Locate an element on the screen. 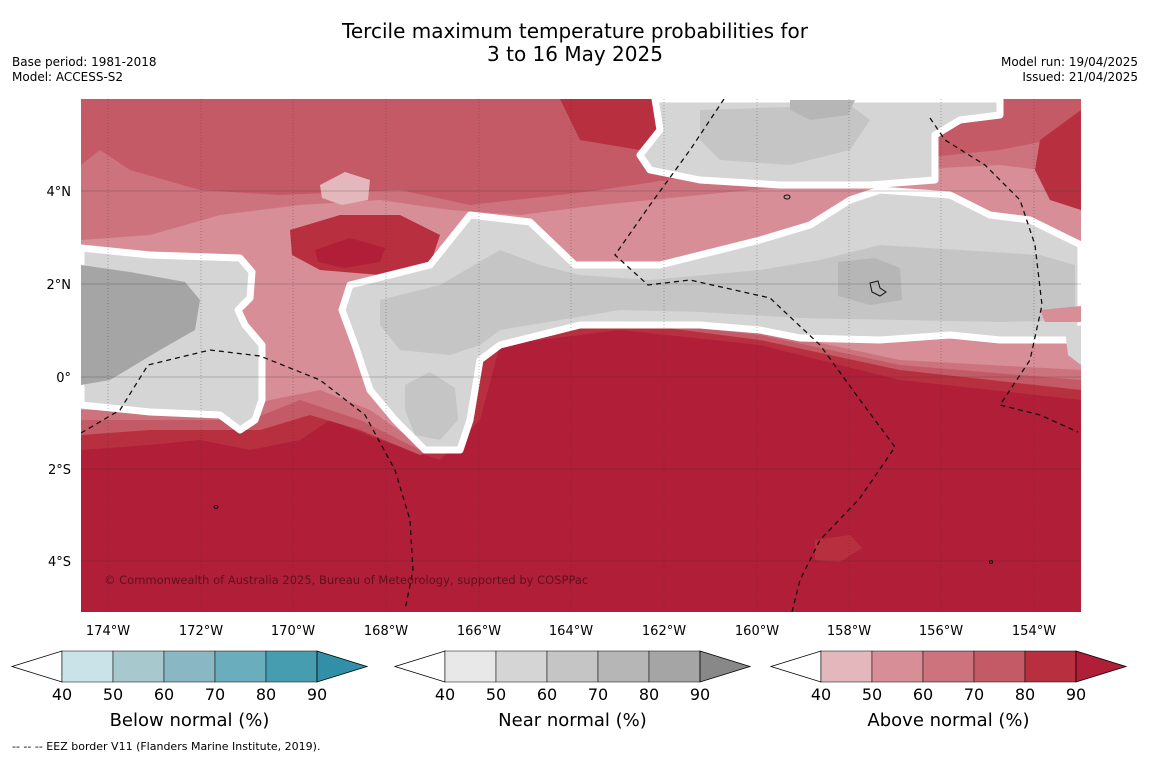 Image resolution: width=1150 pixels, height=758 pixels. lon-tick-label: 160°W is located at coordinates (757, 631).